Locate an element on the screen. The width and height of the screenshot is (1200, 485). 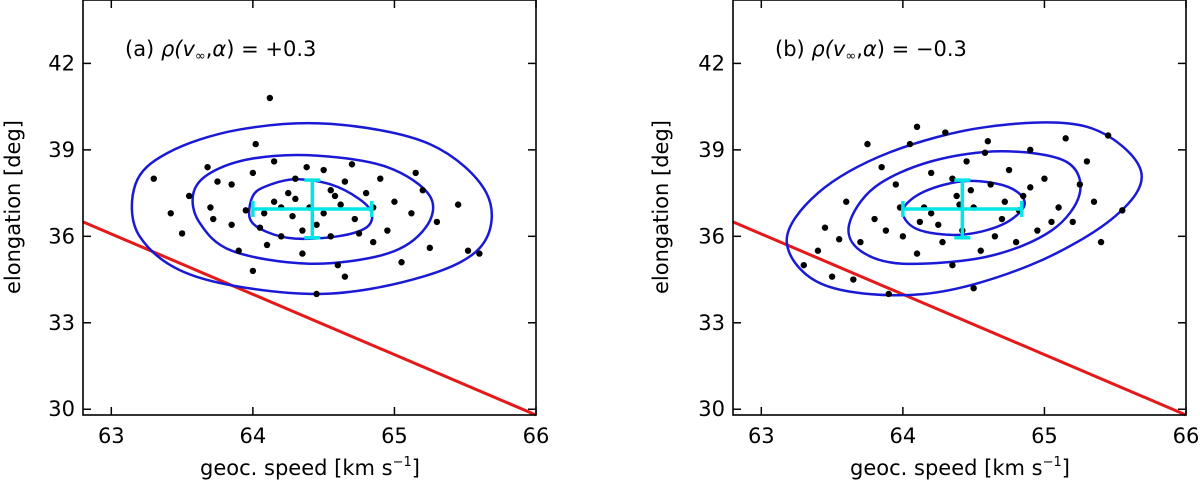
panel-b-errorbar is located at coordinates (962, 209).